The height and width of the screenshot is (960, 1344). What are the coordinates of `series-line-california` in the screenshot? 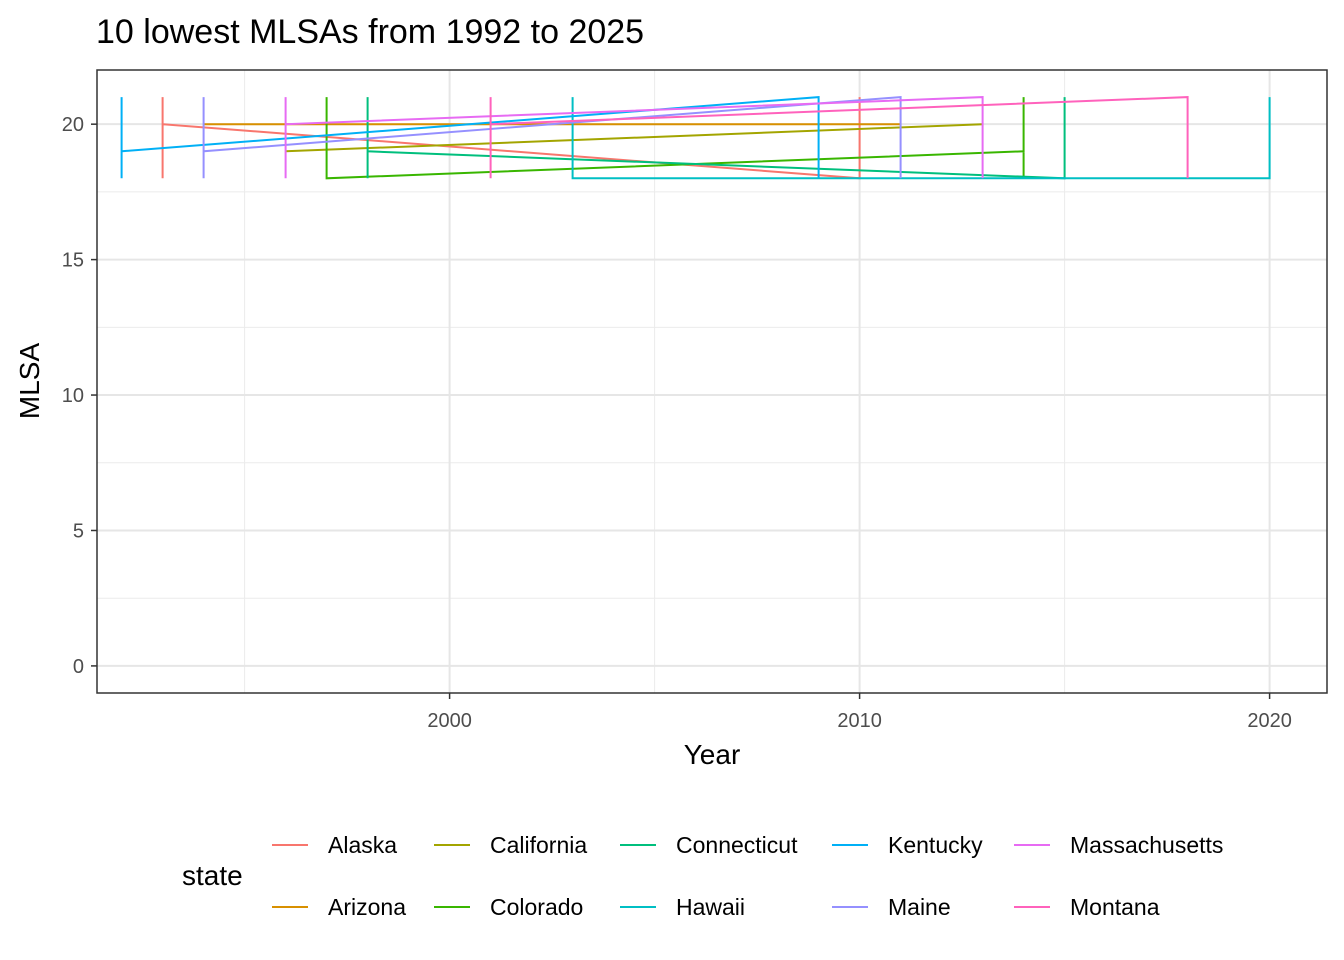 It's located at (634, 138).